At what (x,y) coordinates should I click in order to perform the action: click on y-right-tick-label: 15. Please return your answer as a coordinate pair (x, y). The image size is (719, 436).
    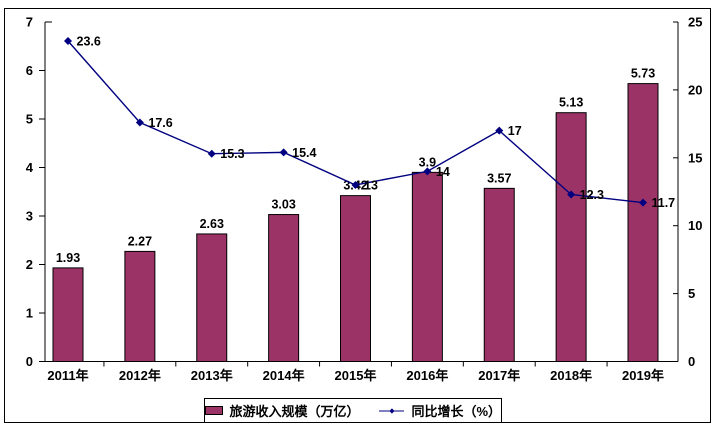
    Looking at the image, I should click on (695, 157).